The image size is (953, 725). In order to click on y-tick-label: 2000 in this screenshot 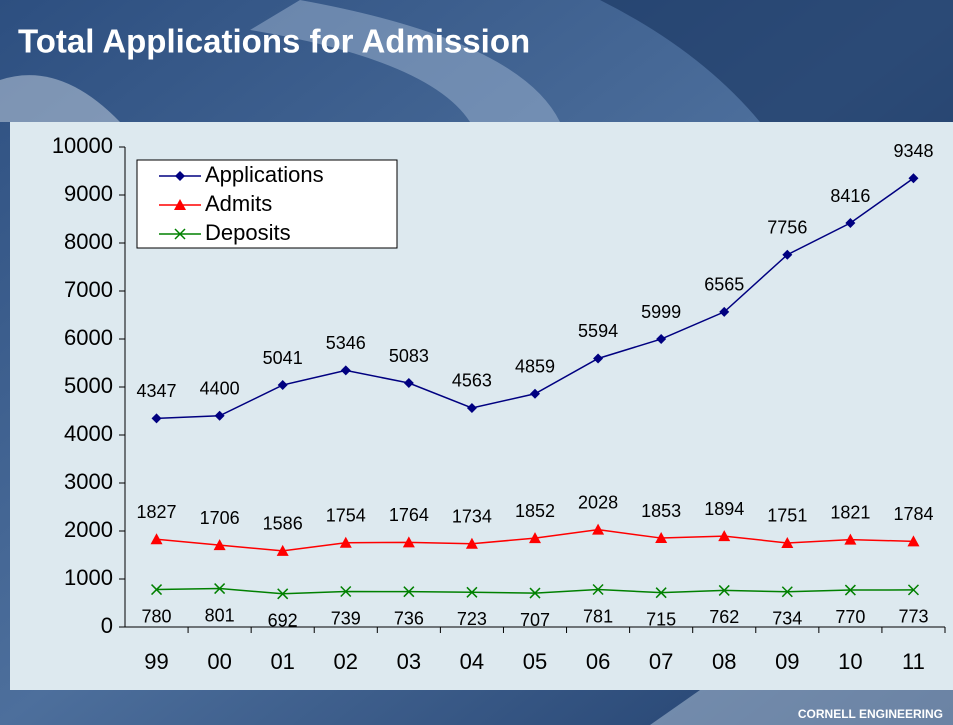, I will do `click(88, 529)`.